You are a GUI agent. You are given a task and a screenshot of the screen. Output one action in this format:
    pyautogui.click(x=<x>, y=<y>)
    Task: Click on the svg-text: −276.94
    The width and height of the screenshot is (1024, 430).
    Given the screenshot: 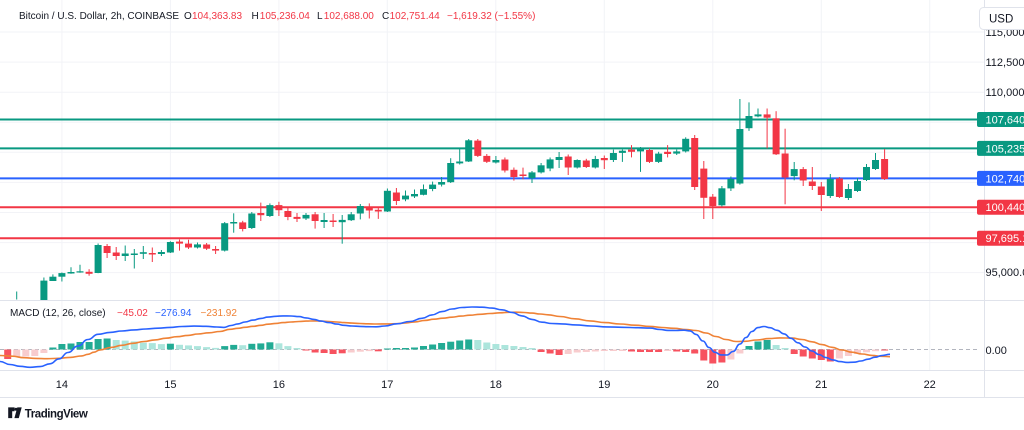 What is the action you would take?
    pyautogui.click(x=173, y=313)
    